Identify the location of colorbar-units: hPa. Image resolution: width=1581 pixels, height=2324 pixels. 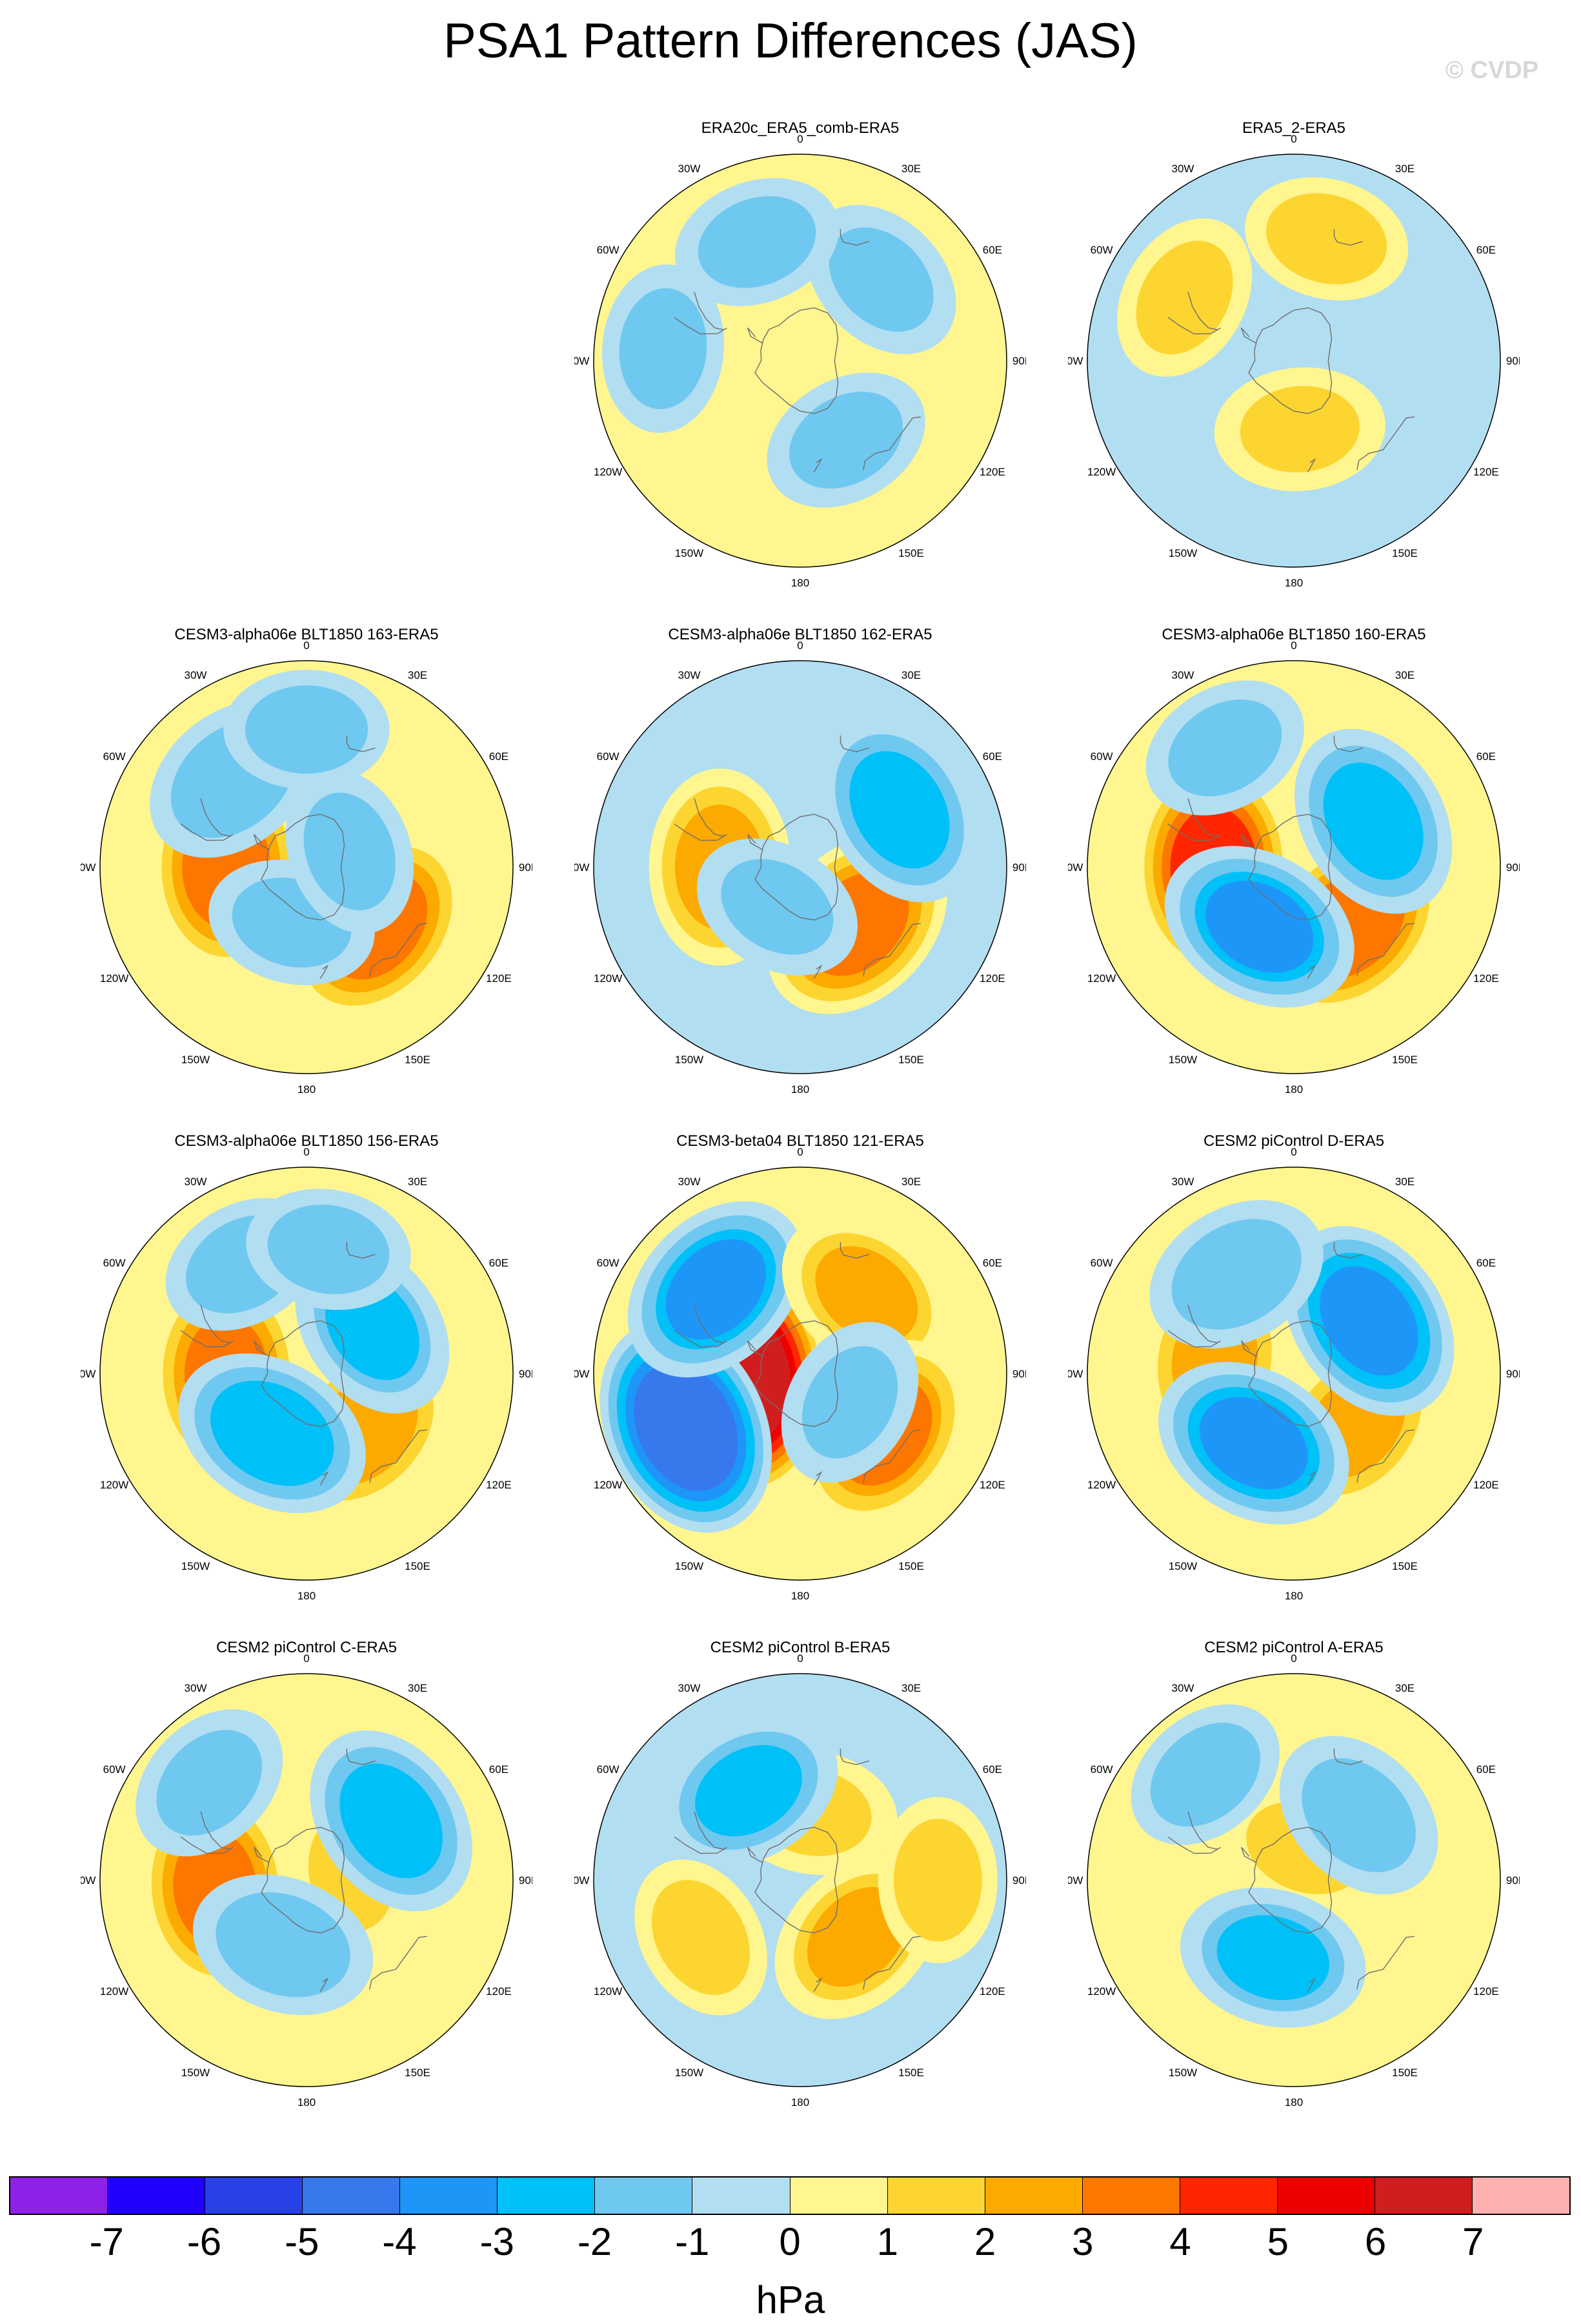
(790, 2299).